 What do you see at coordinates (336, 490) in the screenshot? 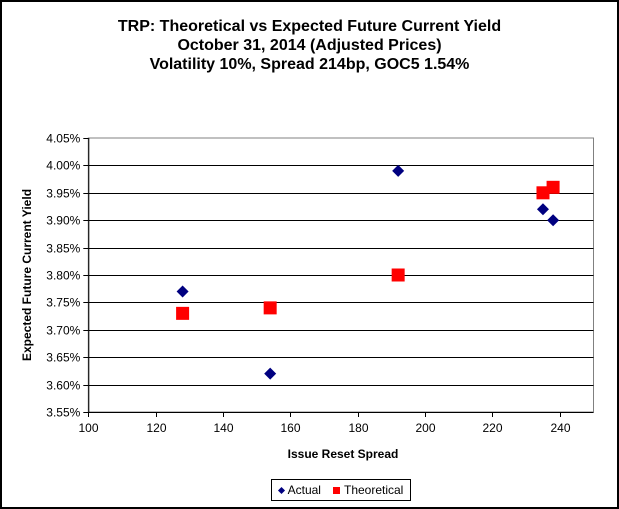
I see `square-marker-icon` at bounding box center [336, 490].